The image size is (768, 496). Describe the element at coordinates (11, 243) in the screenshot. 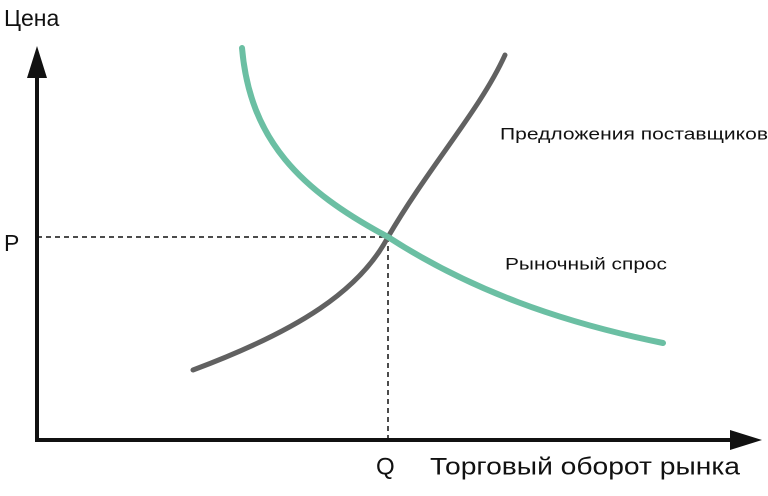

I see `price-label: P` at that location.